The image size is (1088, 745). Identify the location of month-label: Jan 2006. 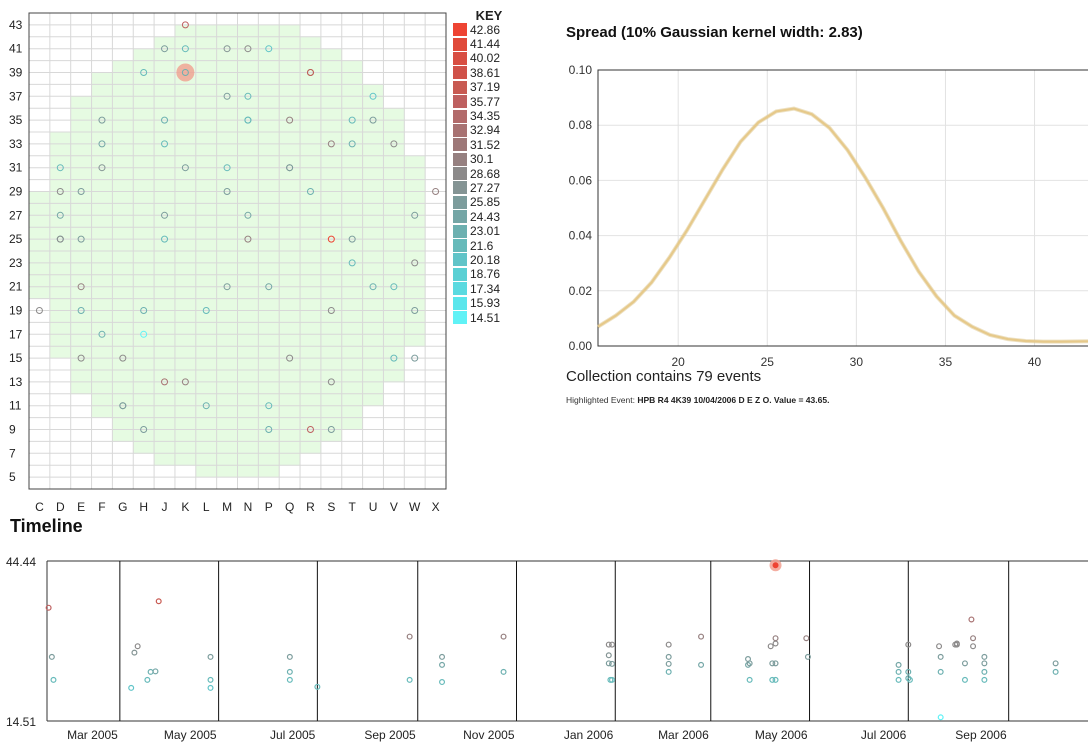
(589, 735).